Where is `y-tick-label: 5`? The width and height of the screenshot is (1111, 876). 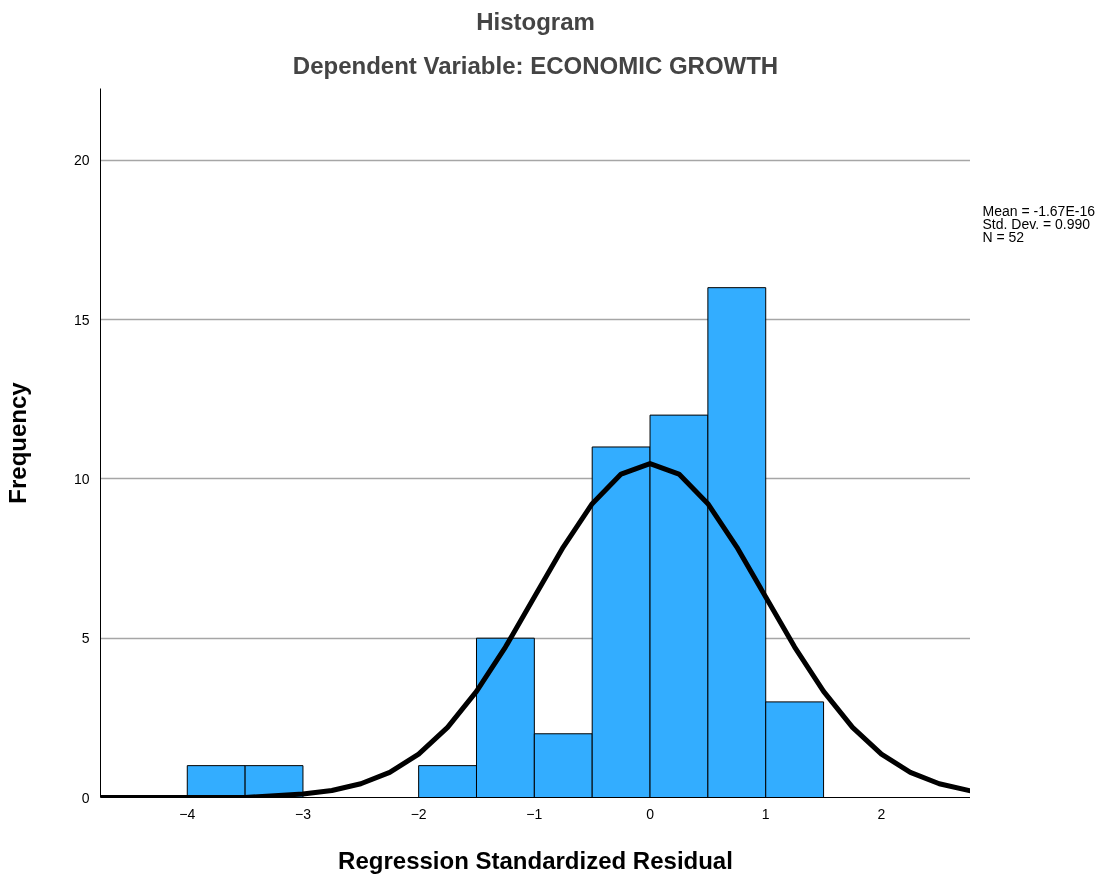 y-tick-label: 5 is located at coordinates (85, 638).